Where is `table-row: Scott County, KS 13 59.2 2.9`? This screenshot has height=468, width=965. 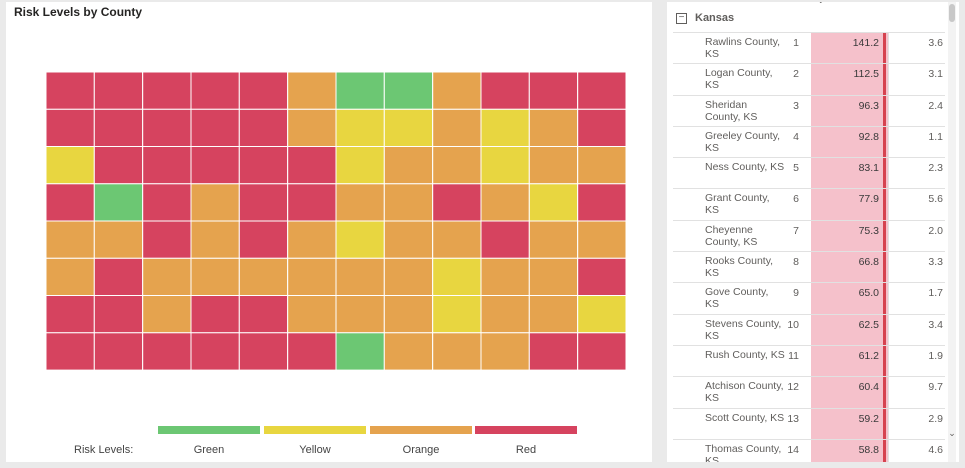
table-row: Scott County, KS 13 59.2 2.9 is located at coordinates (809, 423).